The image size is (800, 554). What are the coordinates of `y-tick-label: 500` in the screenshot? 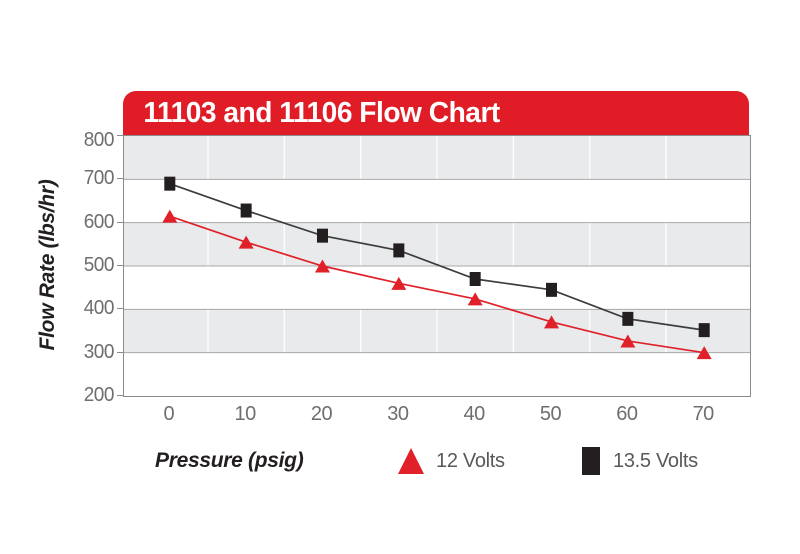 It's located at (99, 265).